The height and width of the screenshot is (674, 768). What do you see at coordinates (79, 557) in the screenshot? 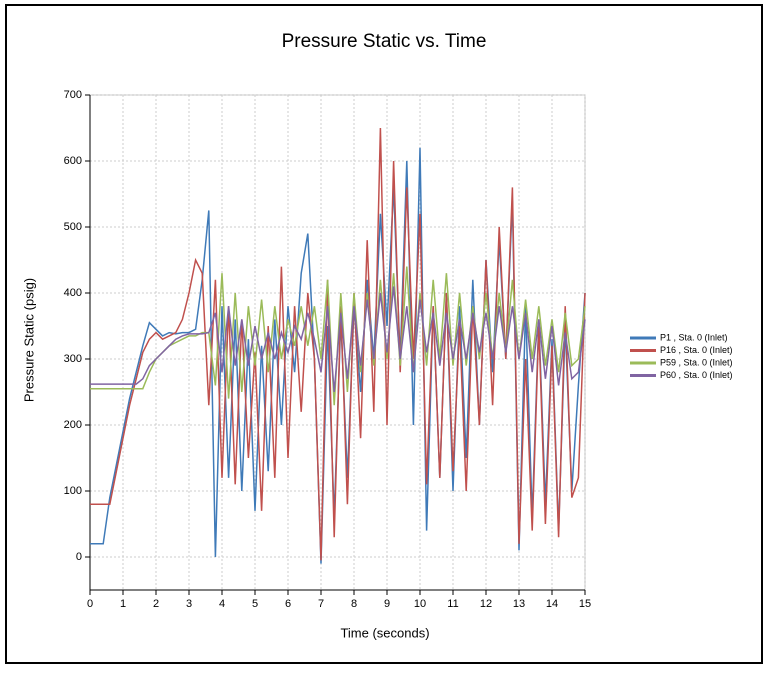
I see `y-tick-label: 0` at bounding box center [79, 557].